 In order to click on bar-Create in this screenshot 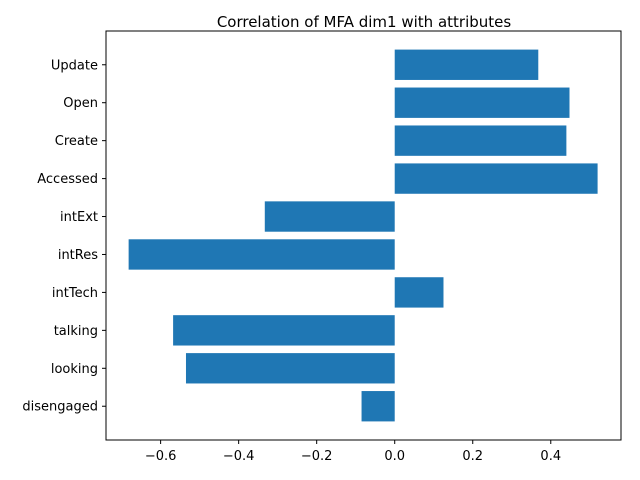, I will do `click(480, 140)`.